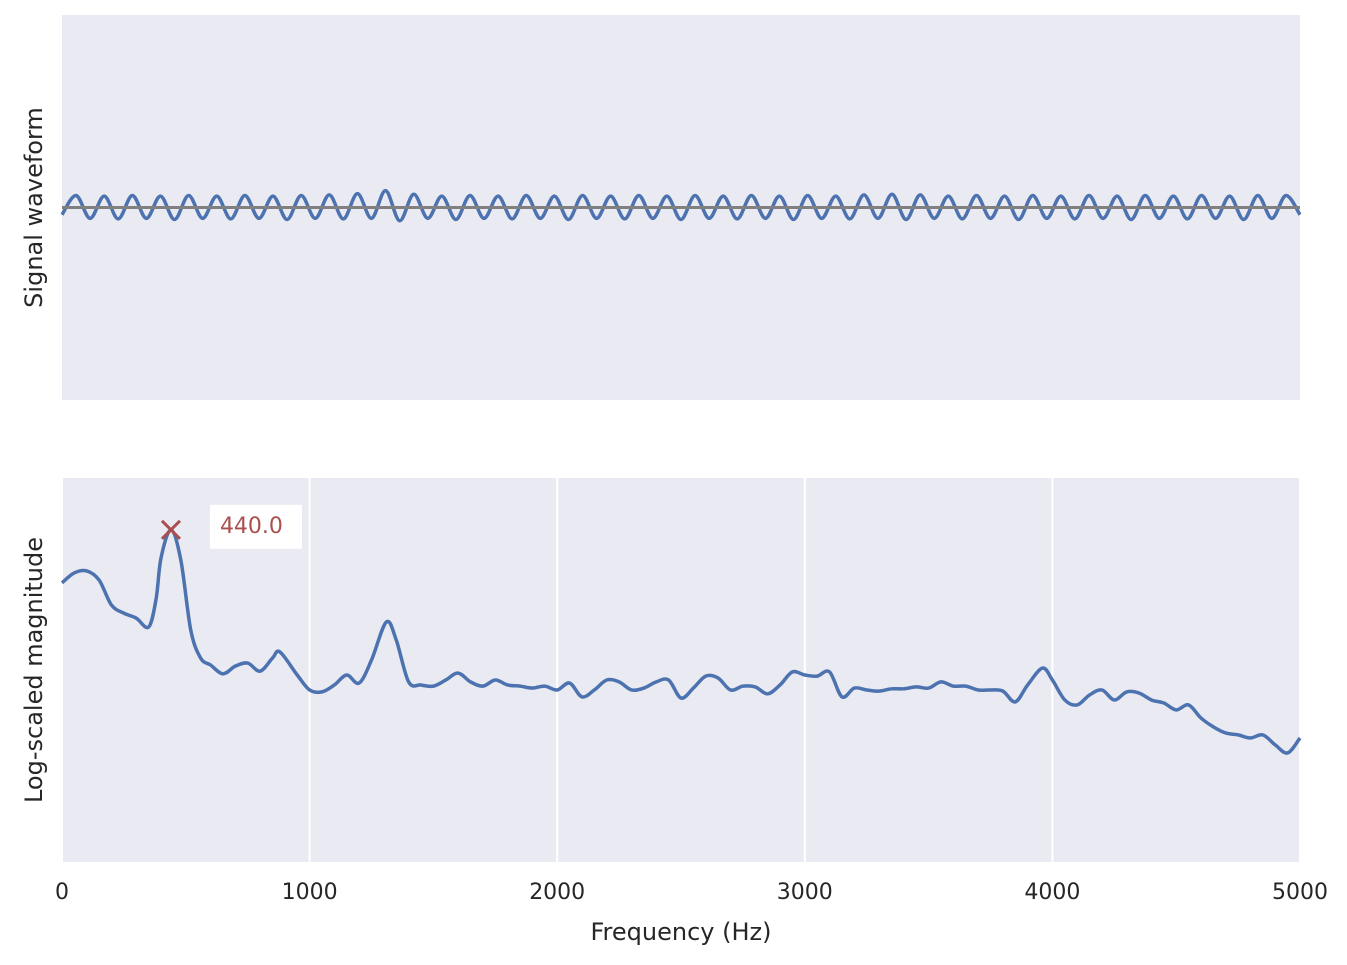  What do you see at coordinates (34, 670) in the screenshot?
I see `y-axis-label: Log-scaled magnitude` at bounding box center [34, 670].